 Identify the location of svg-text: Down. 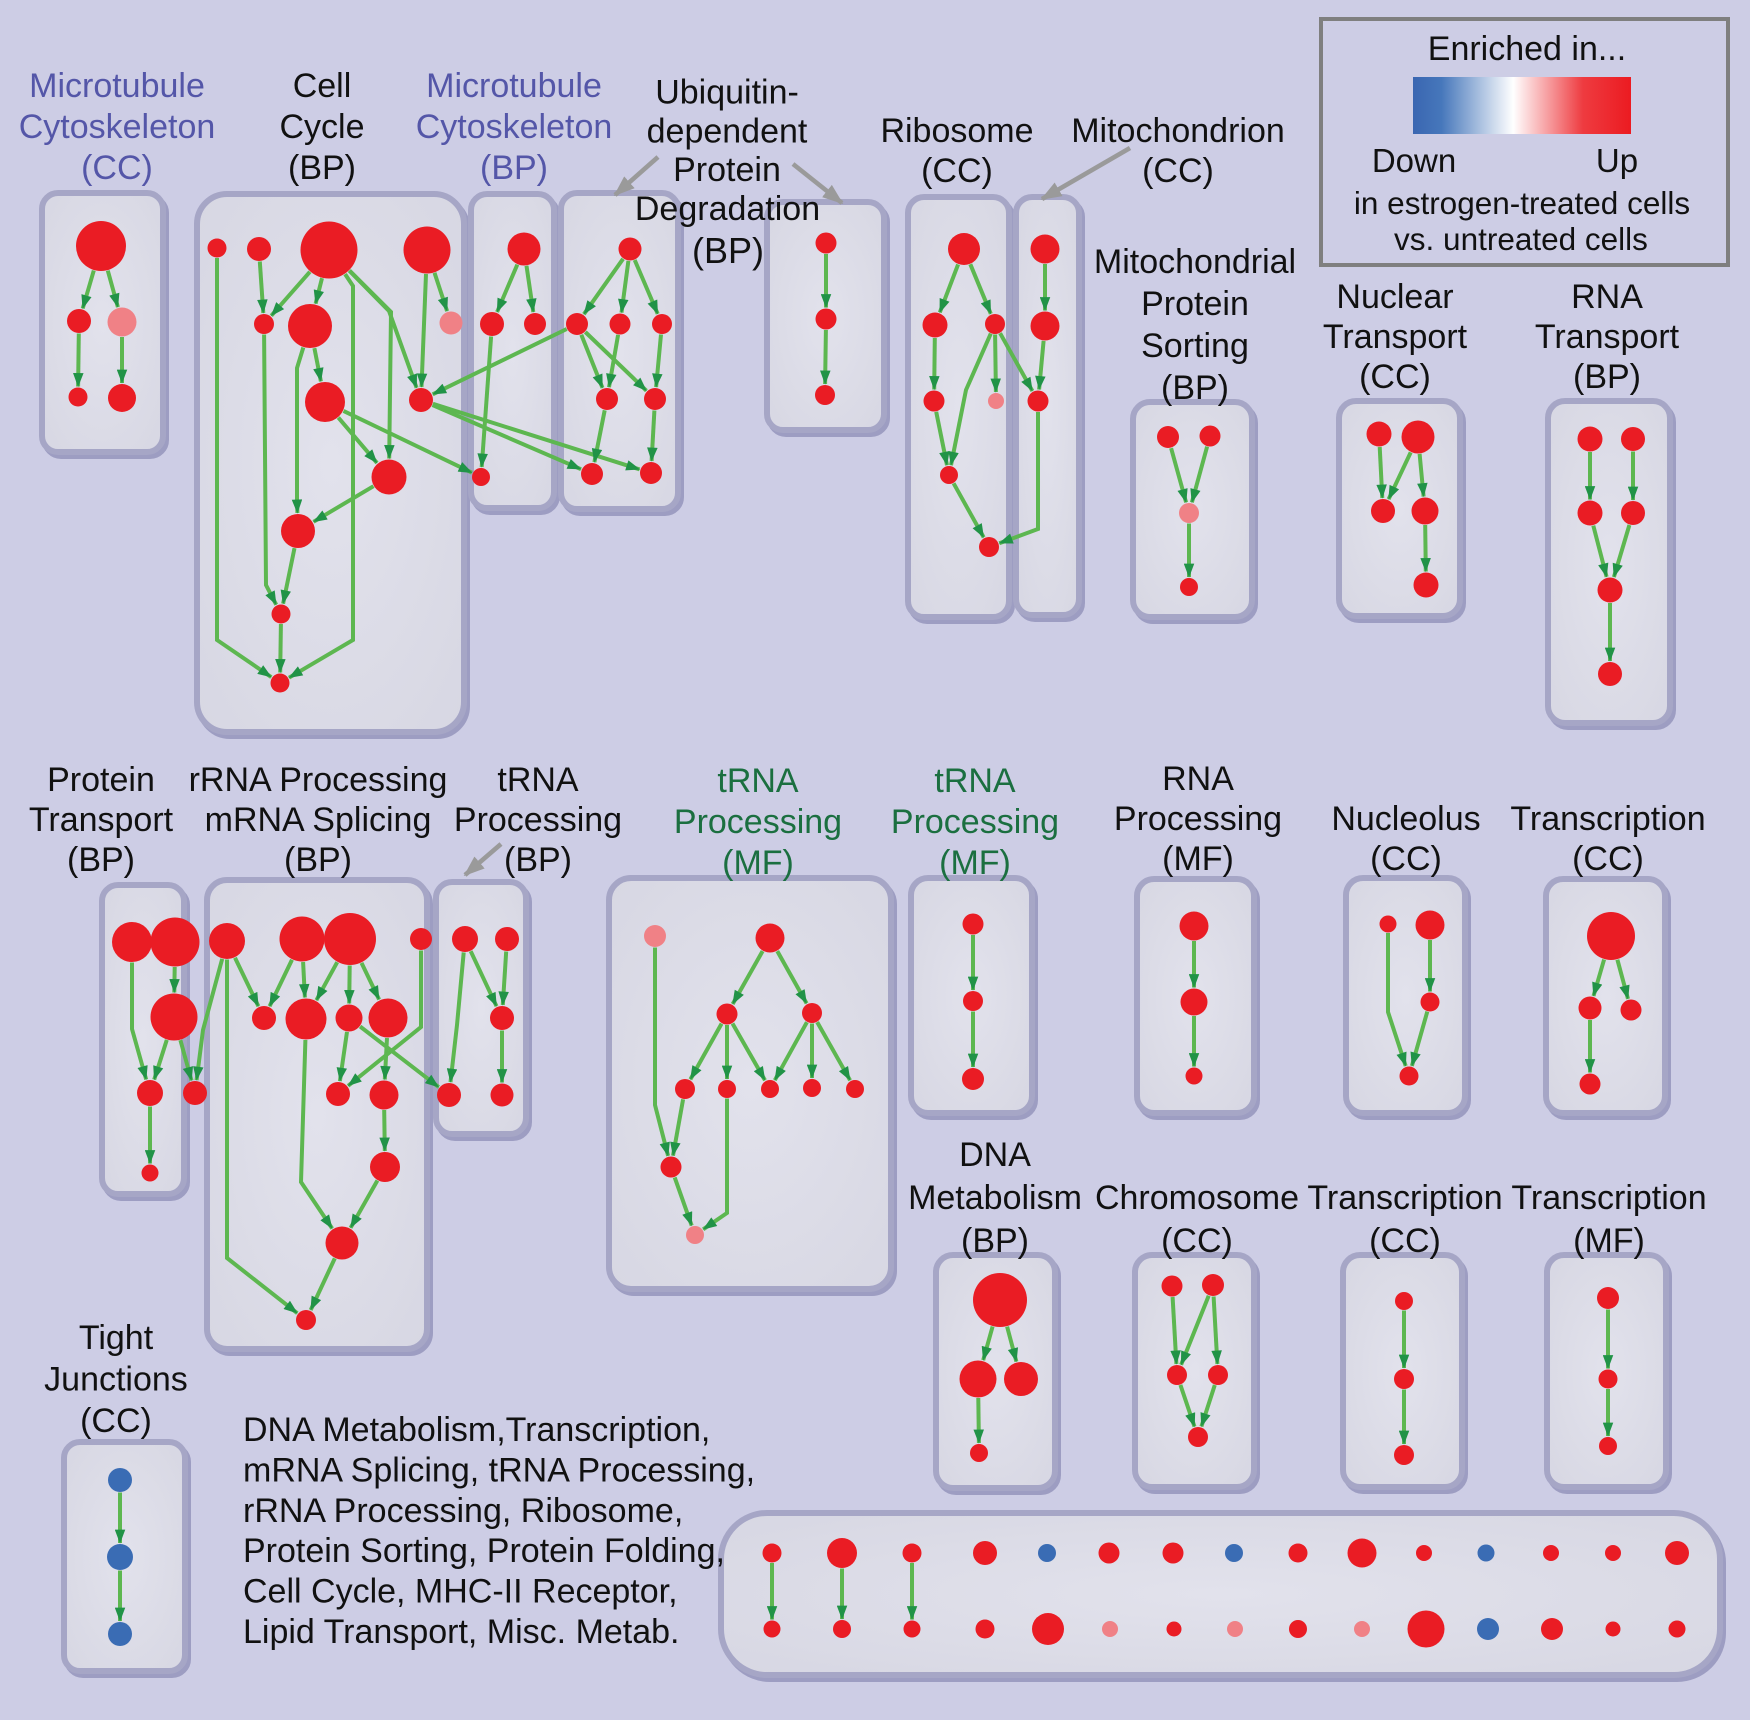
(1414, 160).